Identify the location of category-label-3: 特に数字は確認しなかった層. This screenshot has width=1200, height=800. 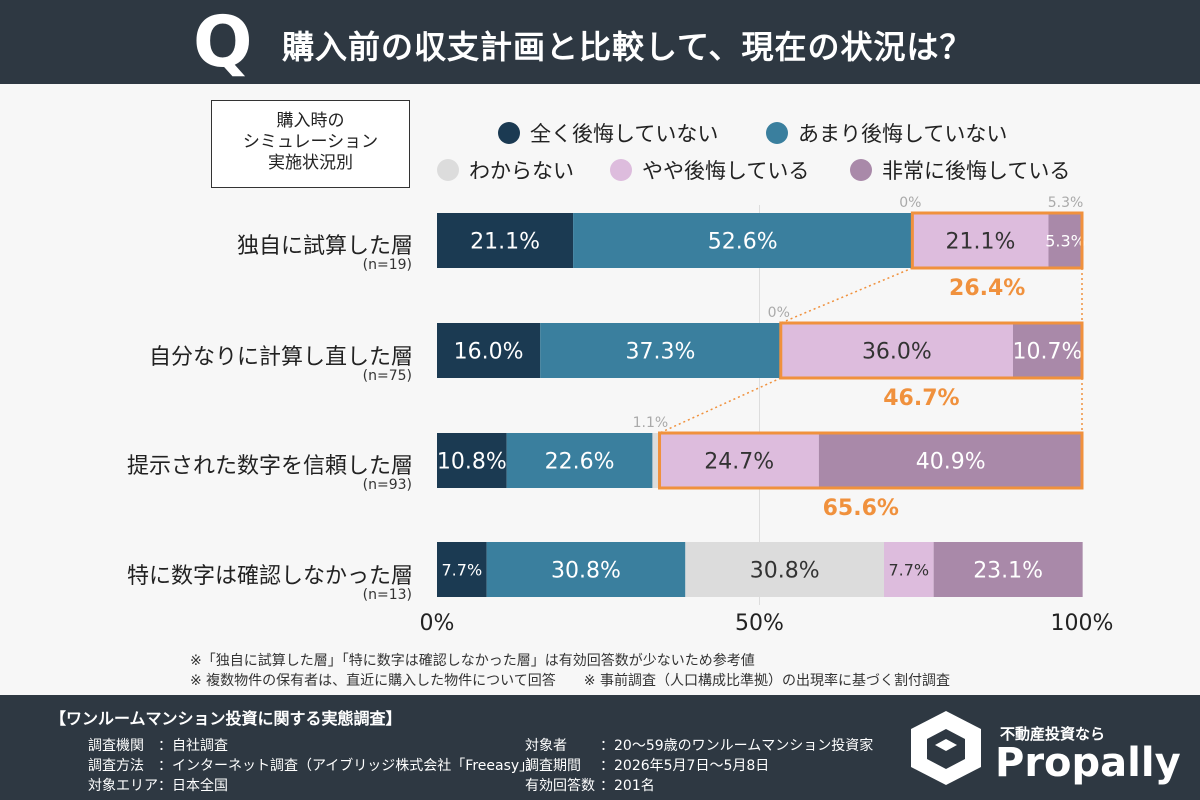
(269, 576).